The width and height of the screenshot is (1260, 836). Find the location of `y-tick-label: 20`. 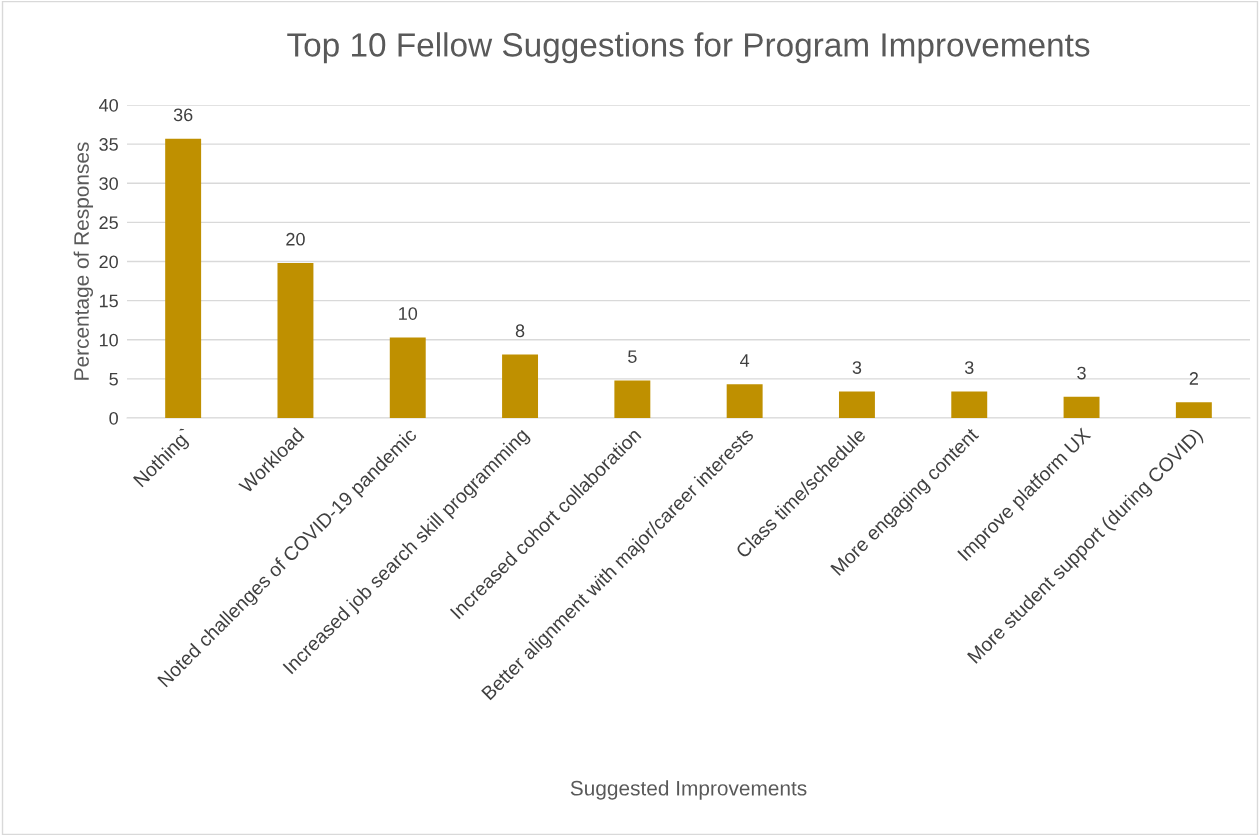

y-tick-label: 20 is located at coordinates (108, 262).